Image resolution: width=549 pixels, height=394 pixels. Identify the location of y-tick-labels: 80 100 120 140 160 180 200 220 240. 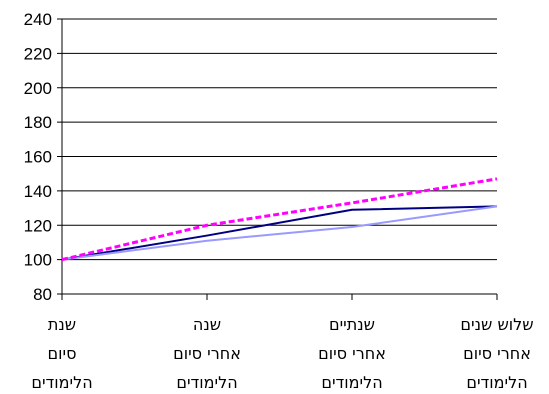
(38, 157).